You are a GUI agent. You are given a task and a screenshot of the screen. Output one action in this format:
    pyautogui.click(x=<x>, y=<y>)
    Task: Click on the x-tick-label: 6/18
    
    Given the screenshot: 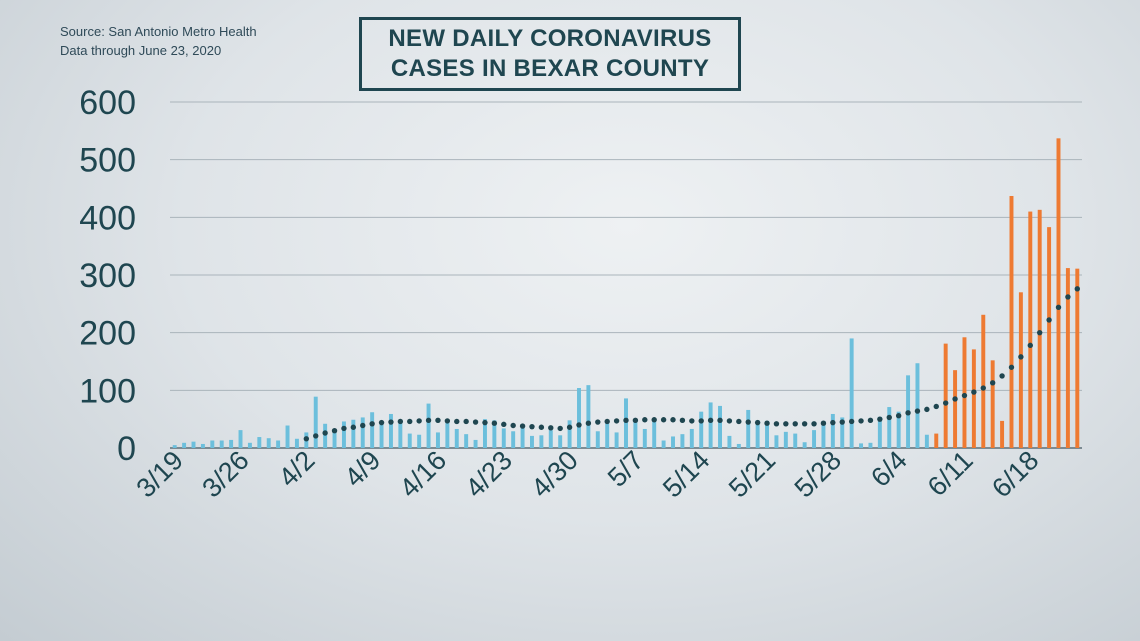 What is the action you would take?
    pyautogui.click(x=1015, y=474)
    